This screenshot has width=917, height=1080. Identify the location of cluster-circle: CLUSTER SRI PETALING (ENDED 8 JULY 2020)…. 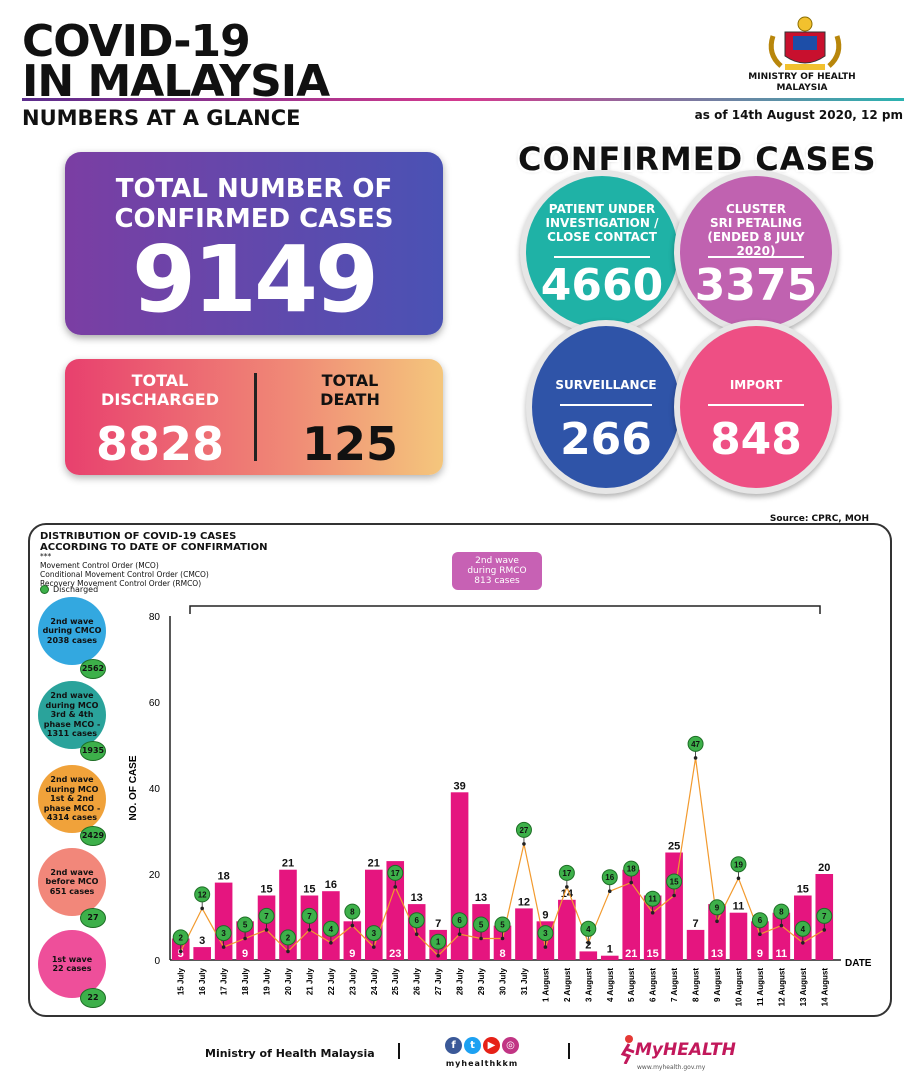
(756, 252).